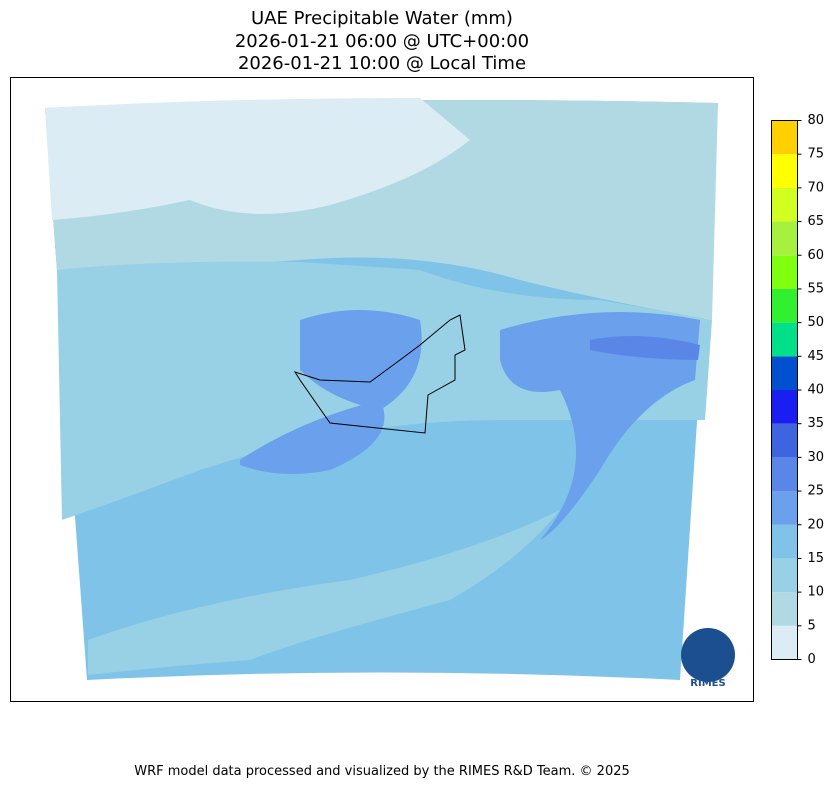 Image resolution: width=835 pixels, height=792 pixels. Describe the element at coordinates (816, 255) in the screenshot. I see `colorbar-tick-label: 60` at that location.